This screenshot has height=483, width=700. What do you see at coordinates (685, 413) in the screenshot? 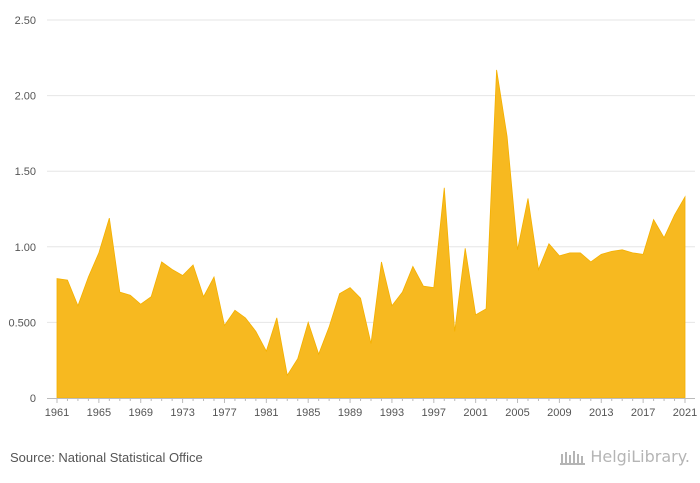
I see `x-tick-label: 2021` at bounding box center [685, 413].